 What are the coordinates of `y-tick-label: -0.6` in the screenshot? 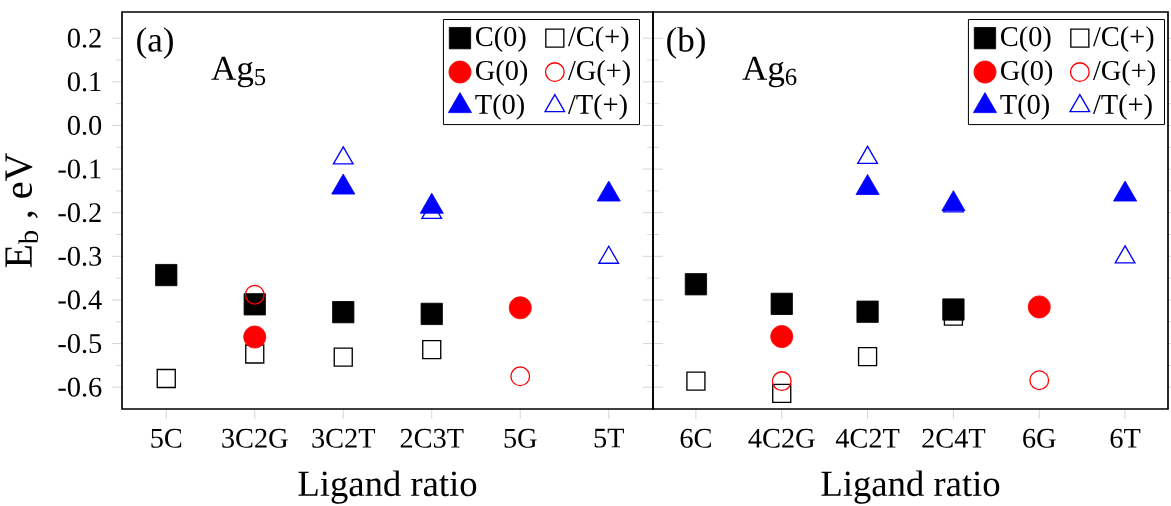 It's located at (80, 387).